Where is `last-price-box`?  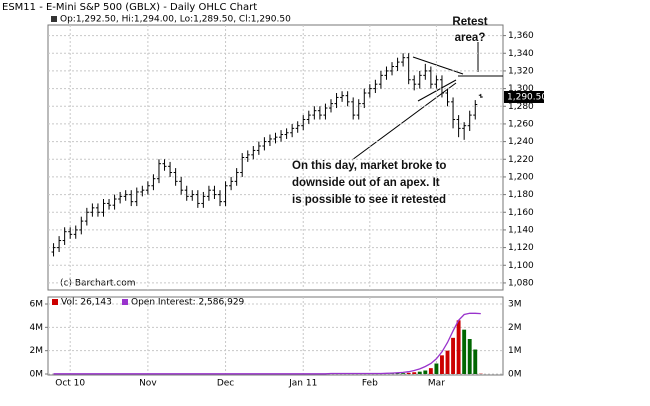
last-price-box is located at coordinates (524, 96).